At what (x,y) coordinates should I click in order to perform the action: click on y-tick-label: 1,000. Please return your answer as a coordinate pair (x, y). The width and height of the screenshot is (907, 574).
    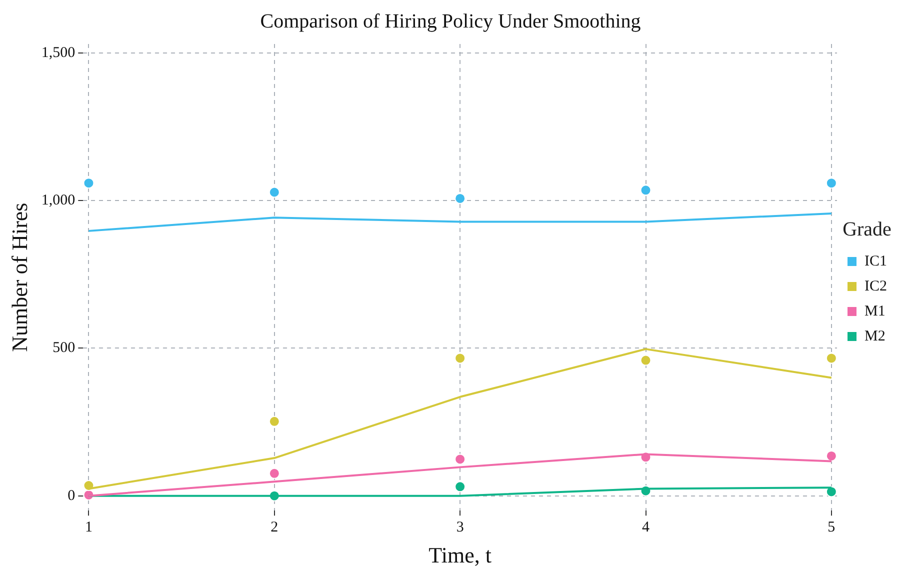
    Looking at the image, I should click on (58, 200).